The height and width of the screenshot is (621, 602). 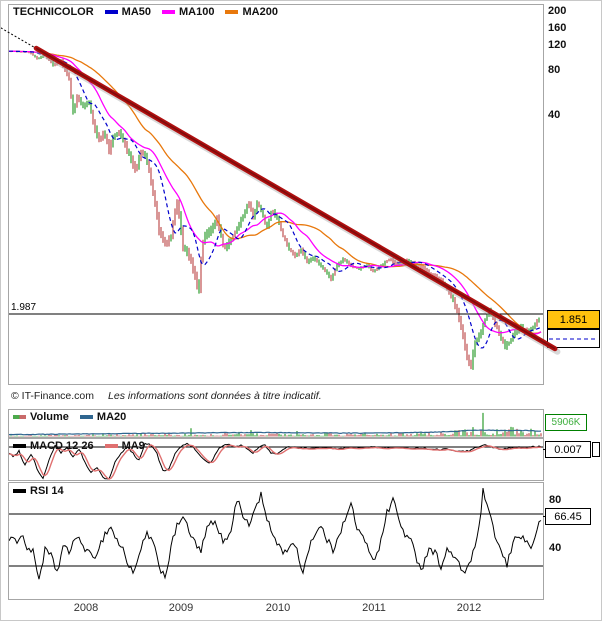 I want to click on year-label-2009: 2009, so click(x=181, y=608).